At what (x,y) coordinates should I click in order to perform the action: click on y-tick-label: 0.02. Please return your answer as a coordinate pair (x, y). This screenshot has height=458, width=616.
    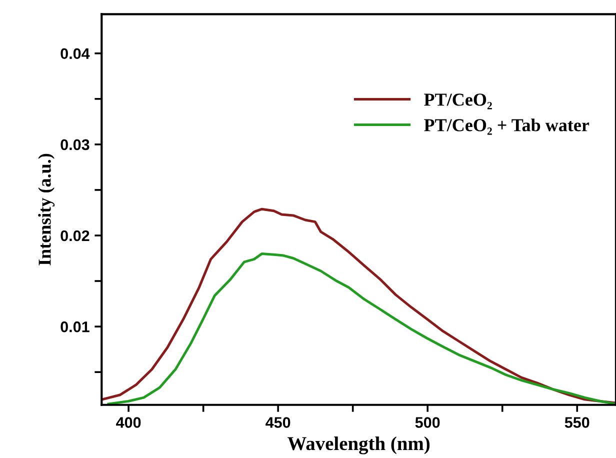
    Looking at the image, I should click on (75, 236).